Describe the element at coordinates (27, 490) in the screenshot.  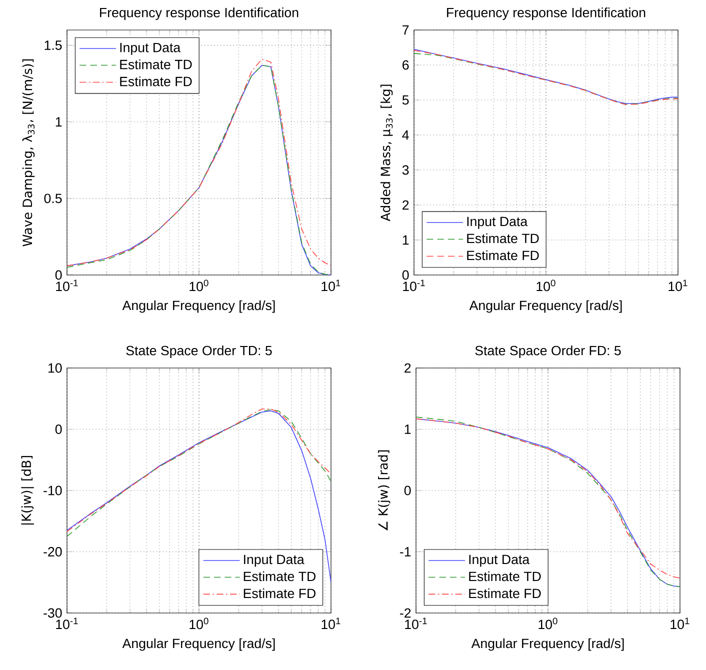
I see `y-axis-title: |K(jw)| [dB]` at that location.